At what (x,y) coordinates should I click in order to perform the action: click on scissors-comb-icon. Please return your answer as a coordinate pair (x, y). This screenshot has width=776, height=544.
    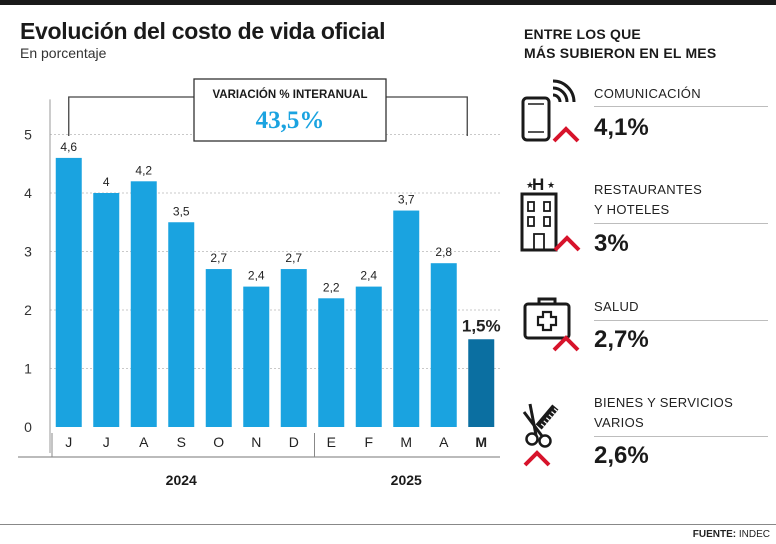
    Looking at the image, I should click on (540, 435).